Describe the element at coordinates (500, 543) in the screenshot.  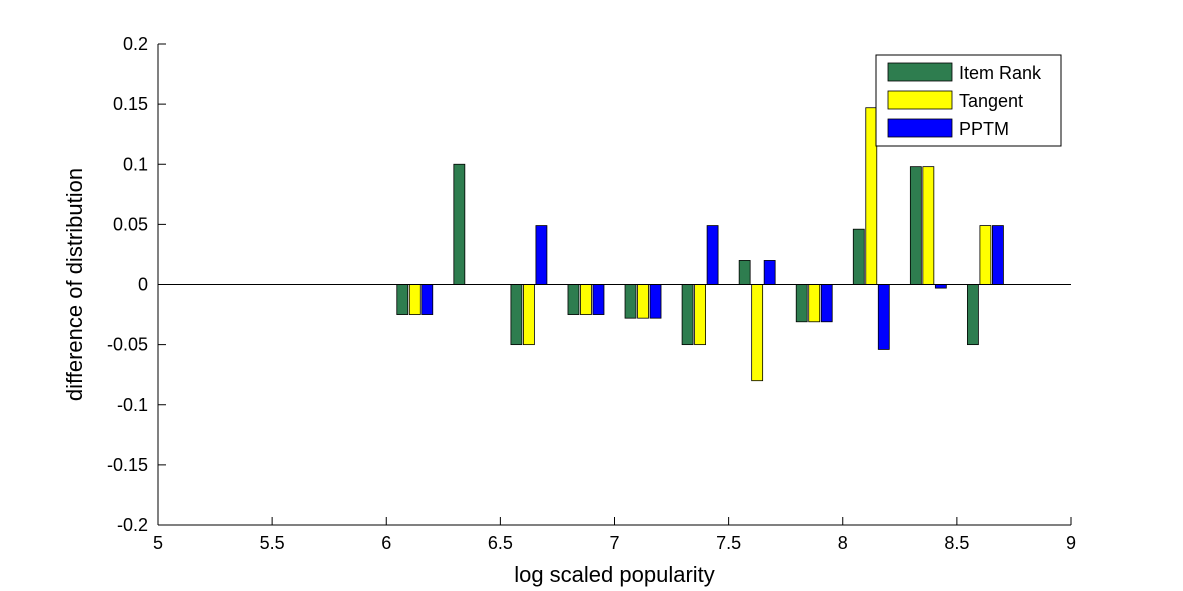
I see `x-tick-label: 6.5` at that location.